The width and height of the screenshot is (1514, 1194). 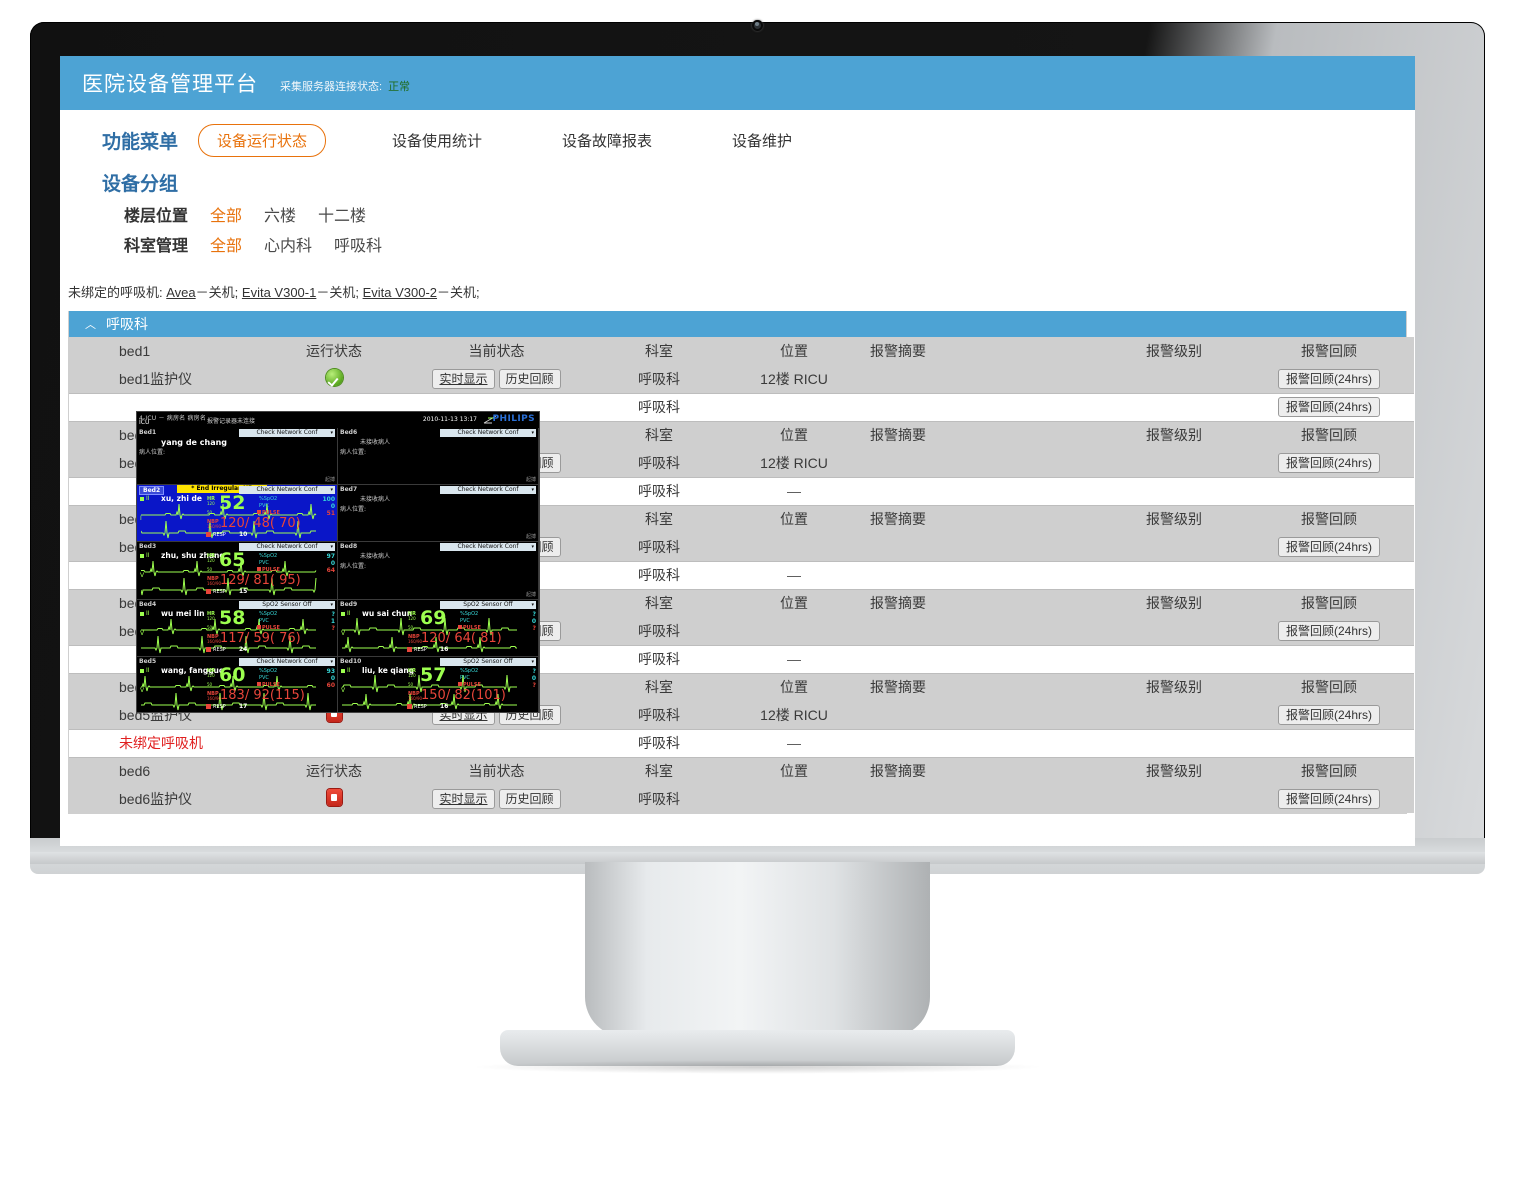 What do you see at coordinates (737, 83) in the screenshot?
I see `app-header: 医院设备管理平台 采集服务器连接状态: 正常` at bounding box center [737, 83].